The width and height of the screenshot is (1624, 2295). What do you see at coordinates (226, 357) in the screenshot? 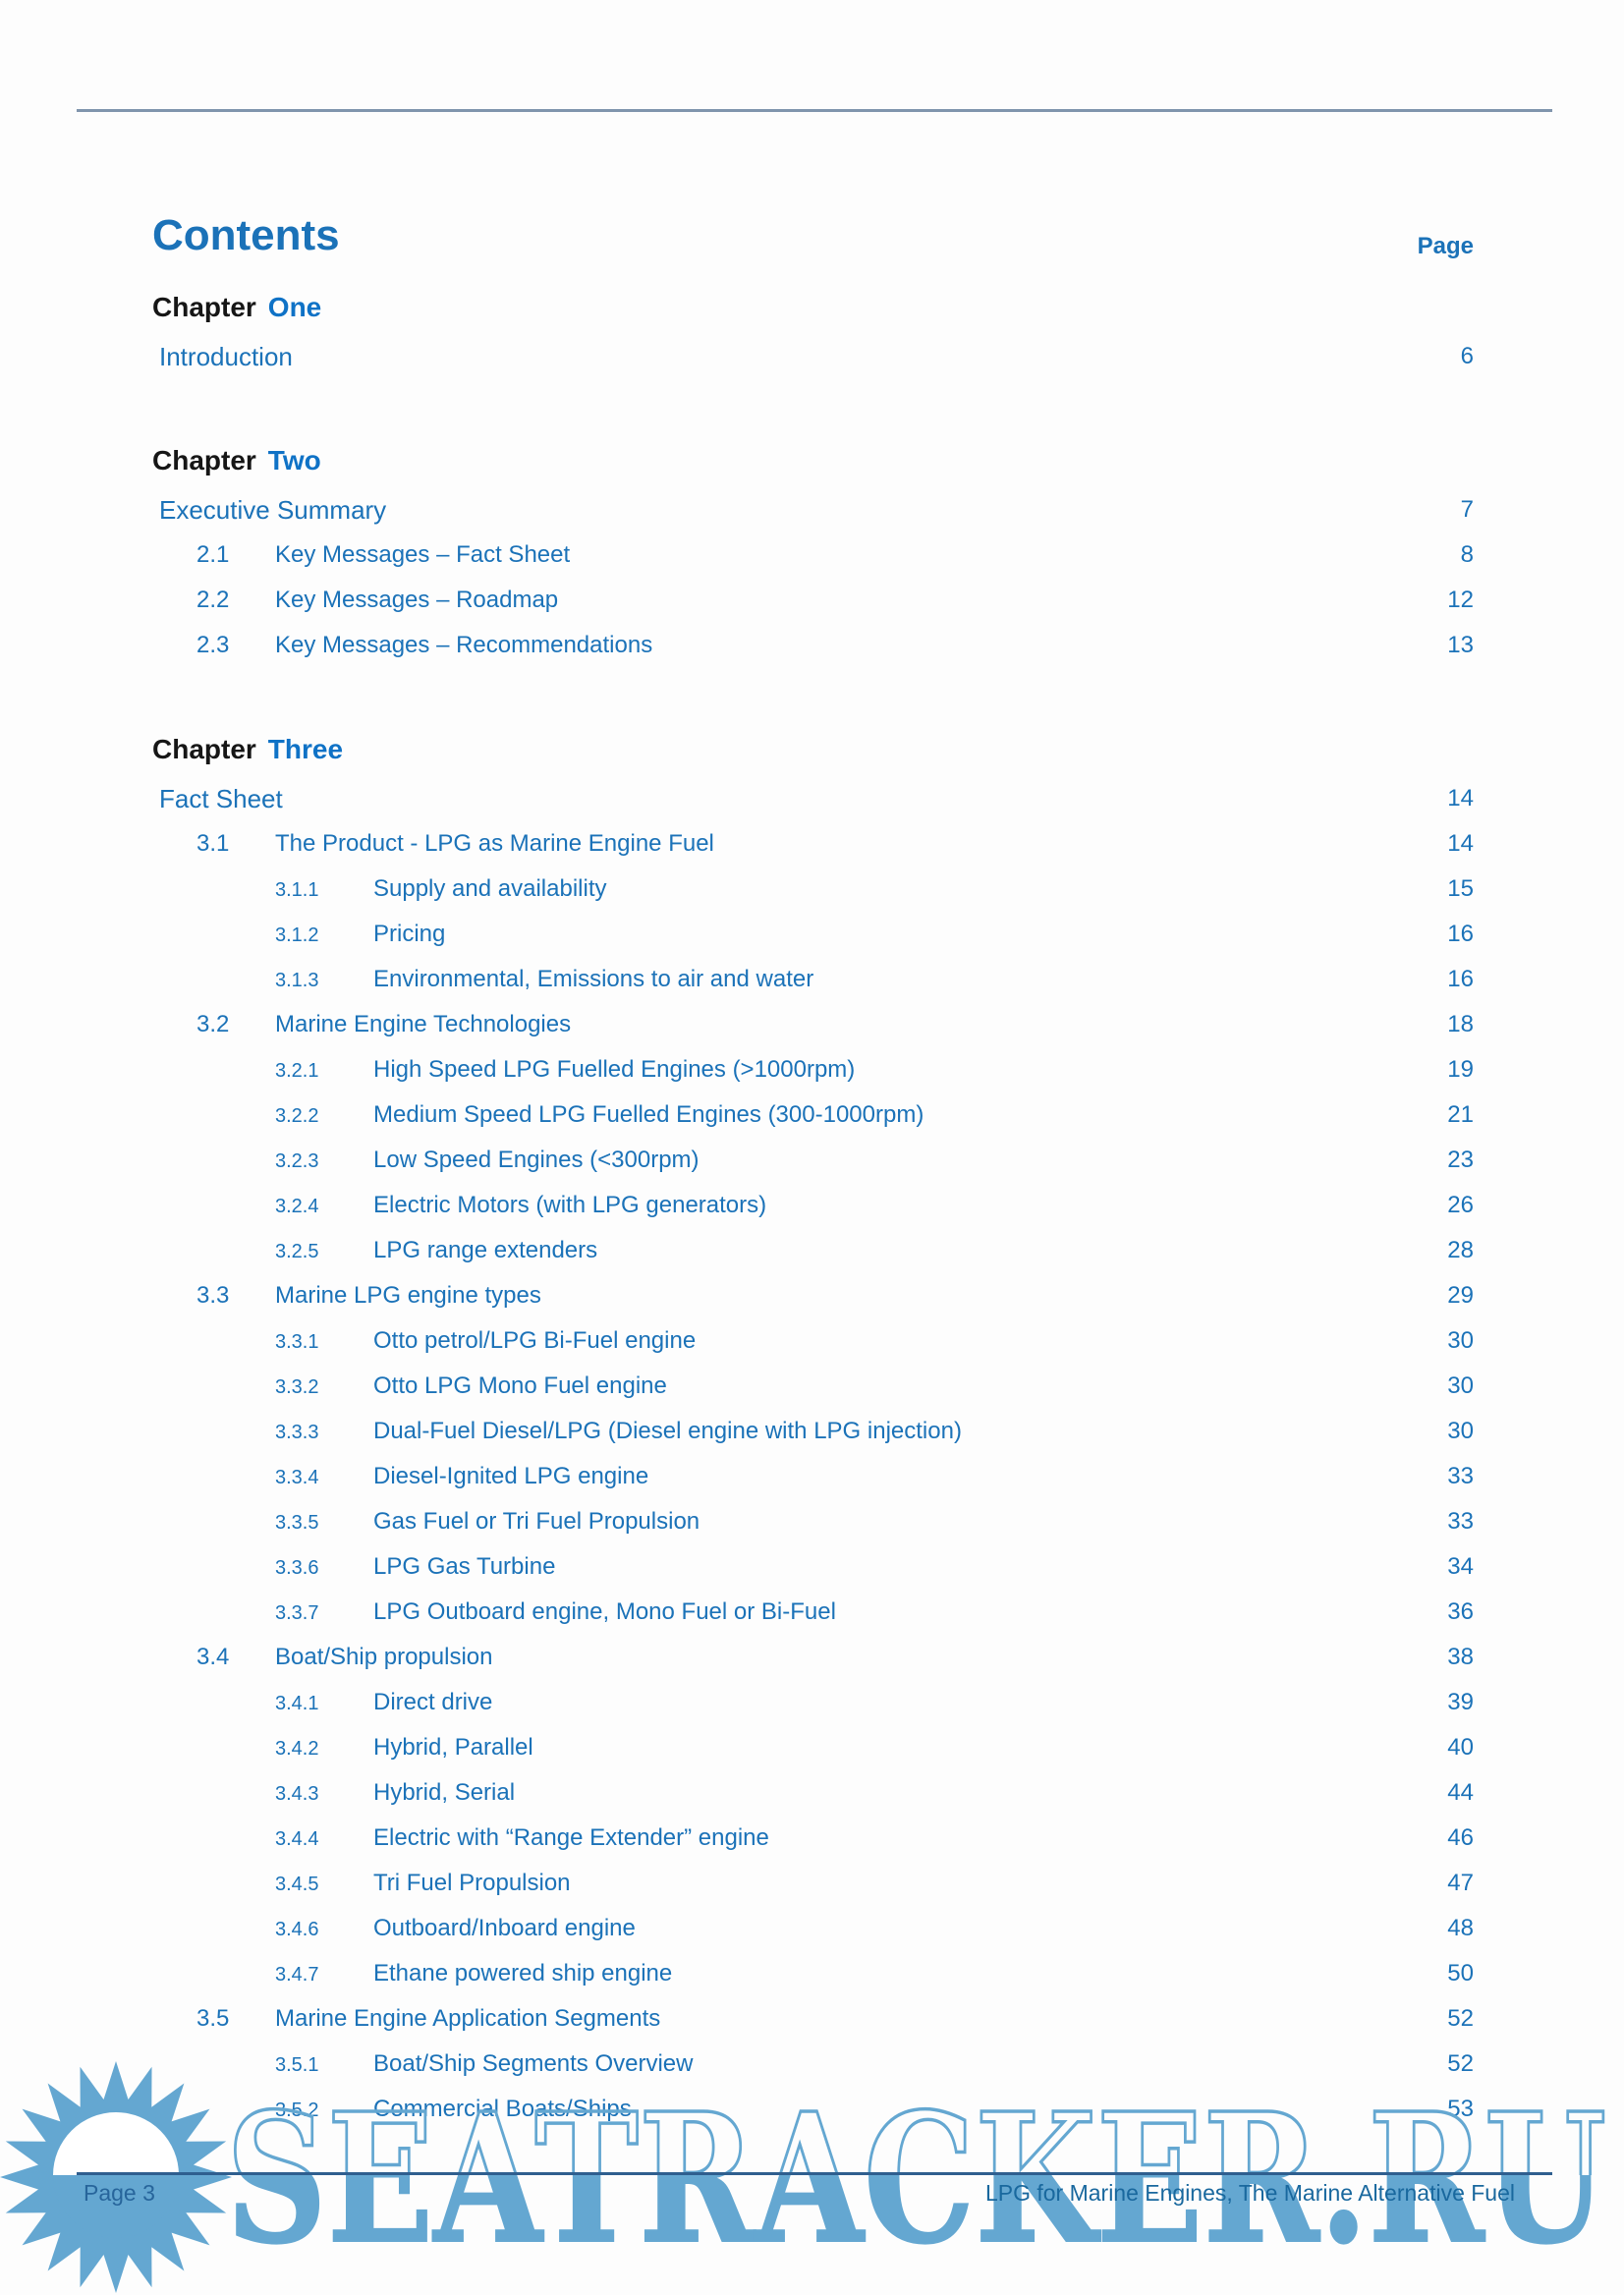
I see `toc-entry-label: Introduction` at bounding box center [226, 357].